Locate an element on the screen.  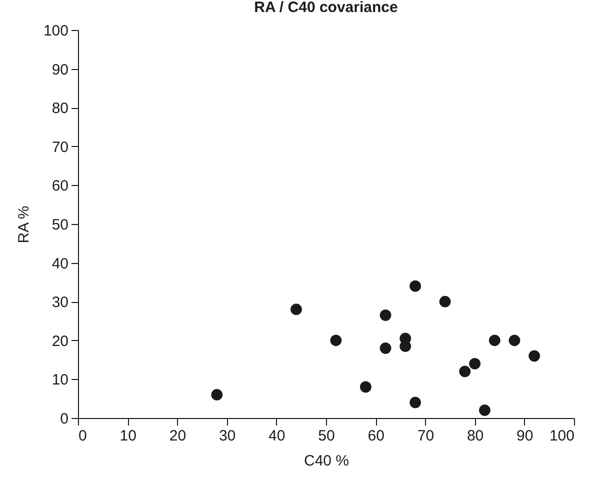
y-tick-label: 100 is located at coordinates (55, 31).